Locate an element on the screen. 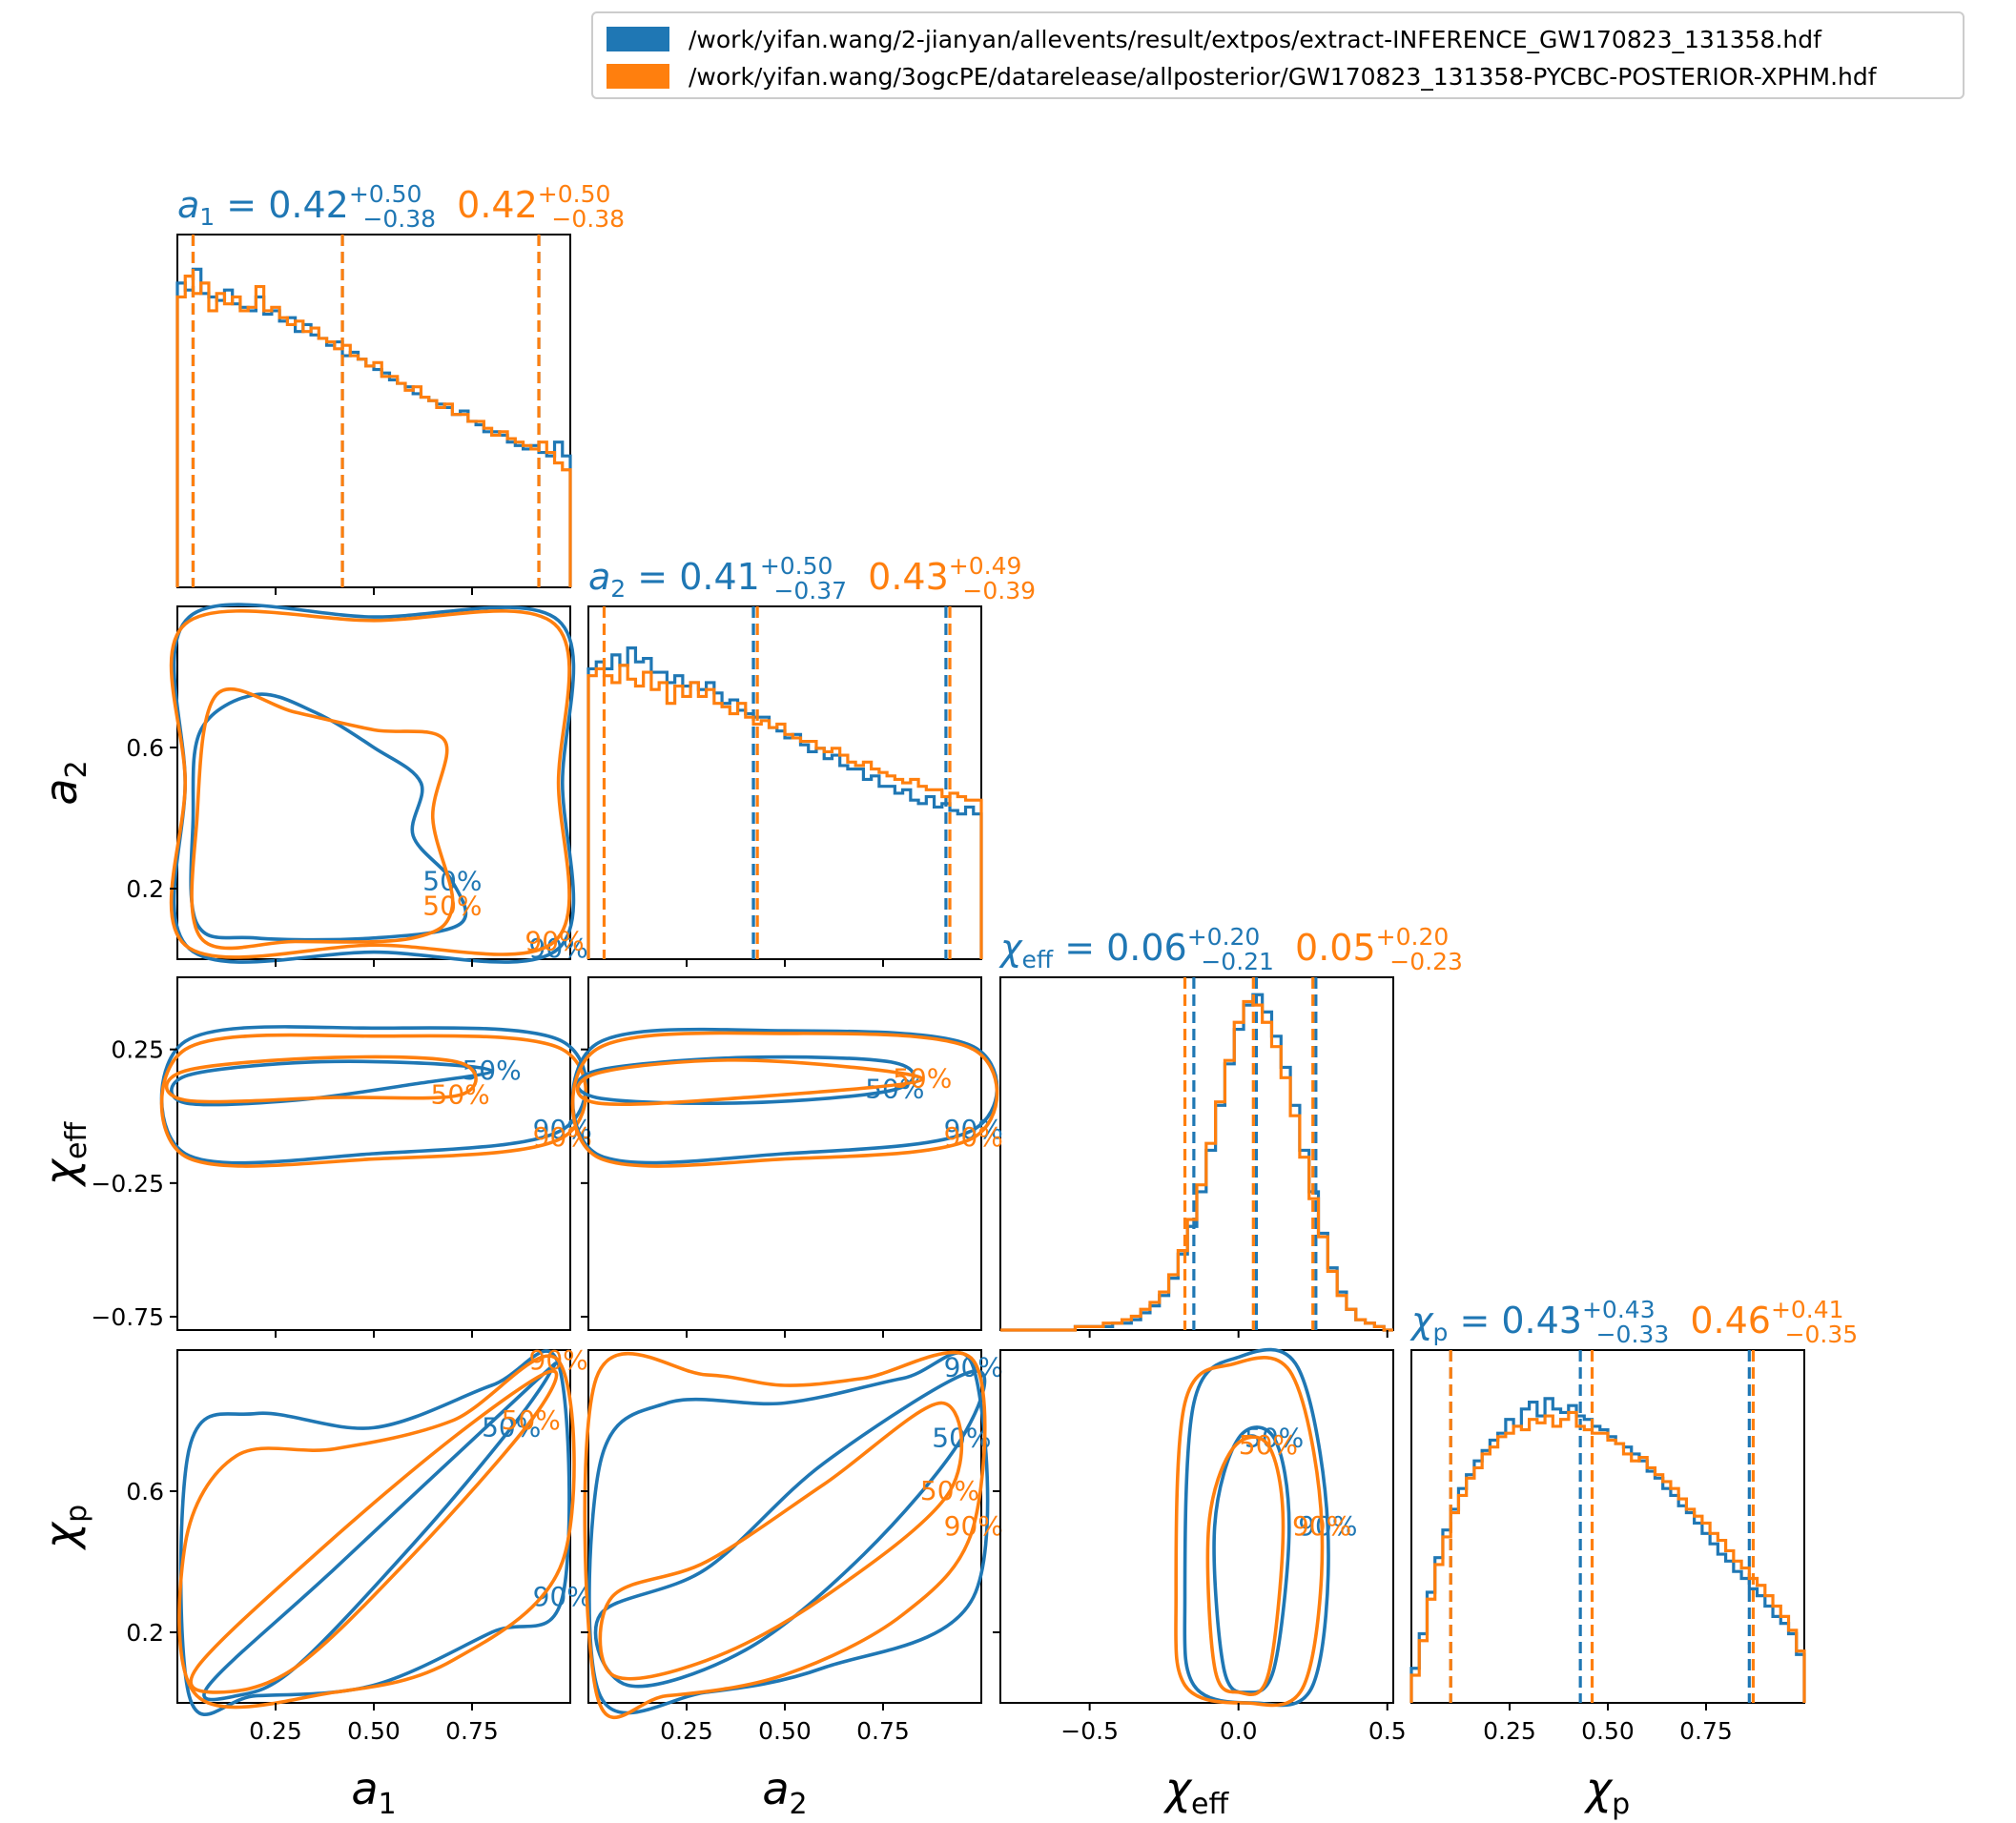 Image resolution: width=2016 pixels, height=1823 pixels. contour-a1-chi_p-series-1-50pct is located at coordinates (380, 1532).